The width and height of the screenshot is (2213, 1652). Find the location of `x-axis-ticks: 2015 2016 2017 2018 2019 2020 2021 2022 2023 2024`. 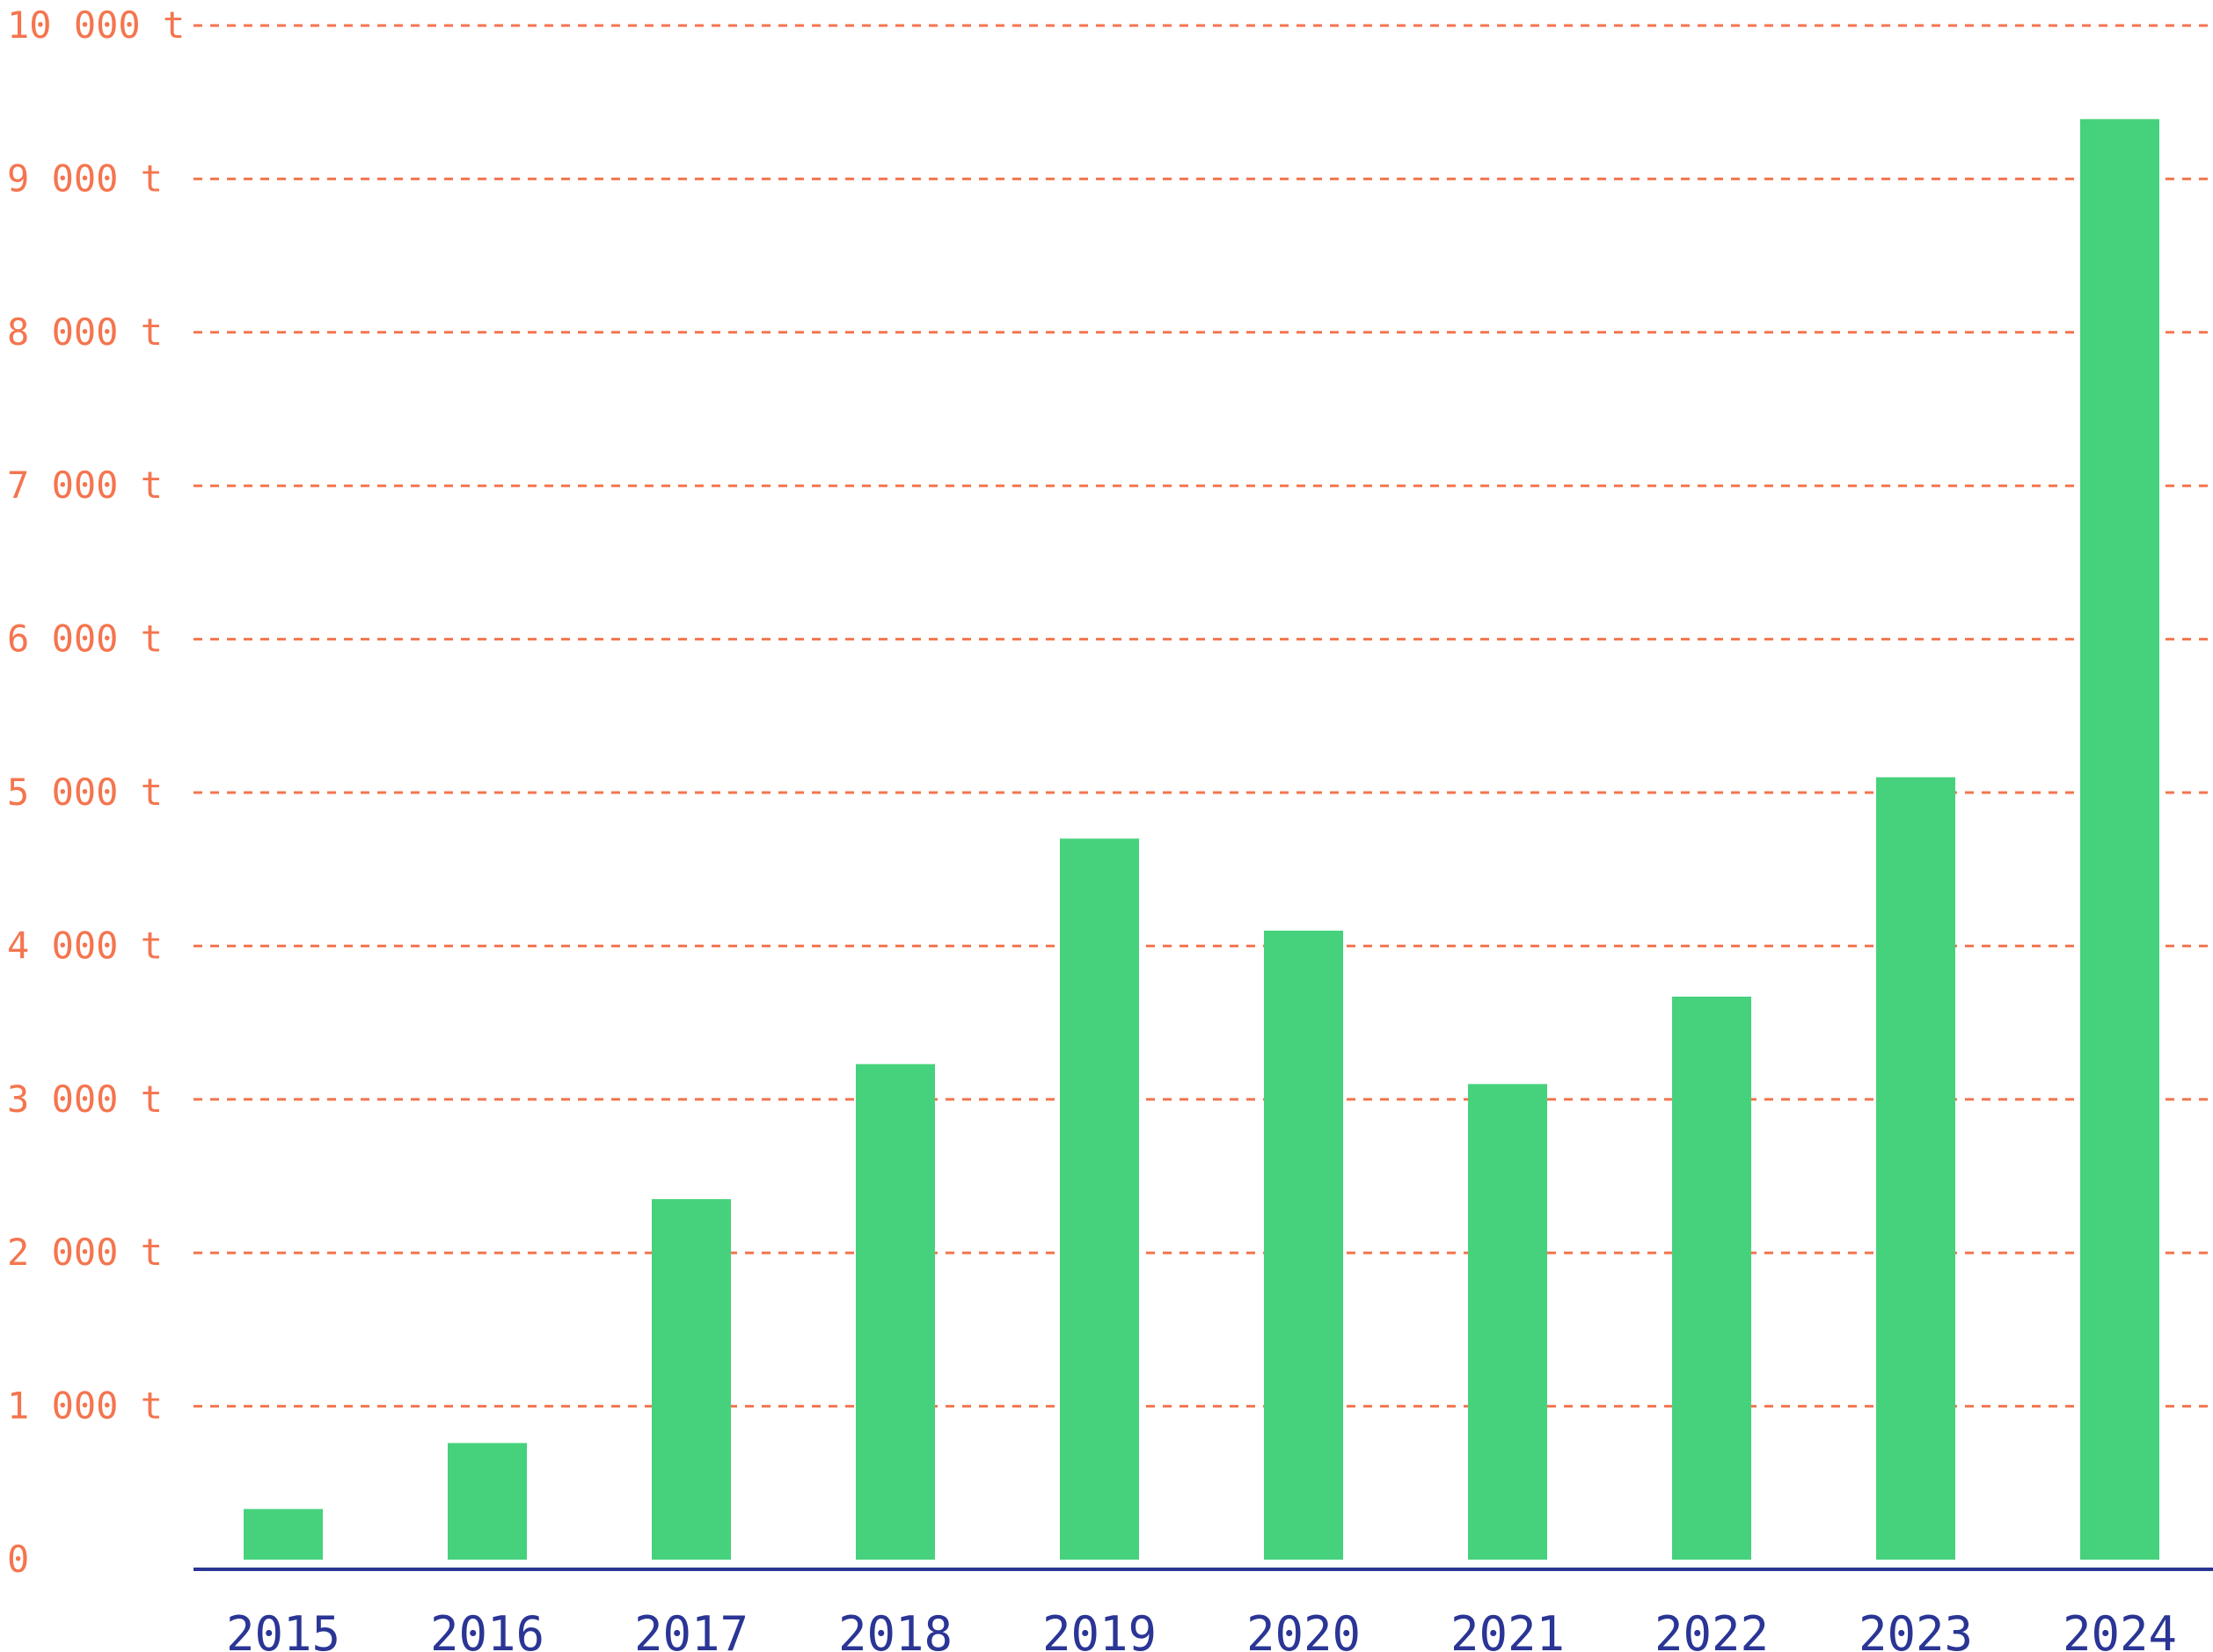

x-axis-ticks: 2015 2016 2017 2018 2019 2020 2021 2022 2023 2024 is located at coordinates (1201, 1629).